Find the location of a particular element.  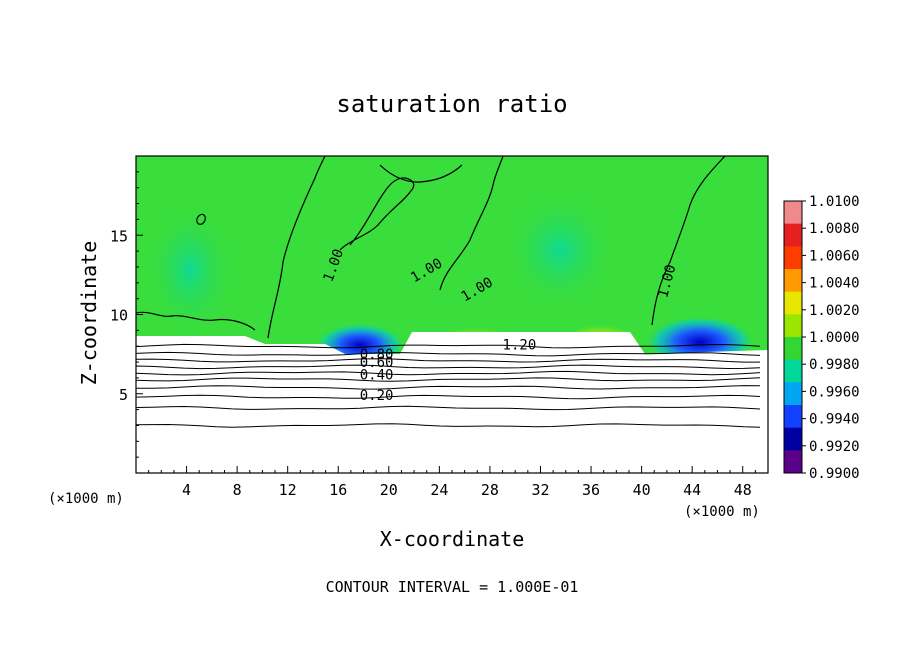

contour-1-00-e is located at coordinates (421, 173).